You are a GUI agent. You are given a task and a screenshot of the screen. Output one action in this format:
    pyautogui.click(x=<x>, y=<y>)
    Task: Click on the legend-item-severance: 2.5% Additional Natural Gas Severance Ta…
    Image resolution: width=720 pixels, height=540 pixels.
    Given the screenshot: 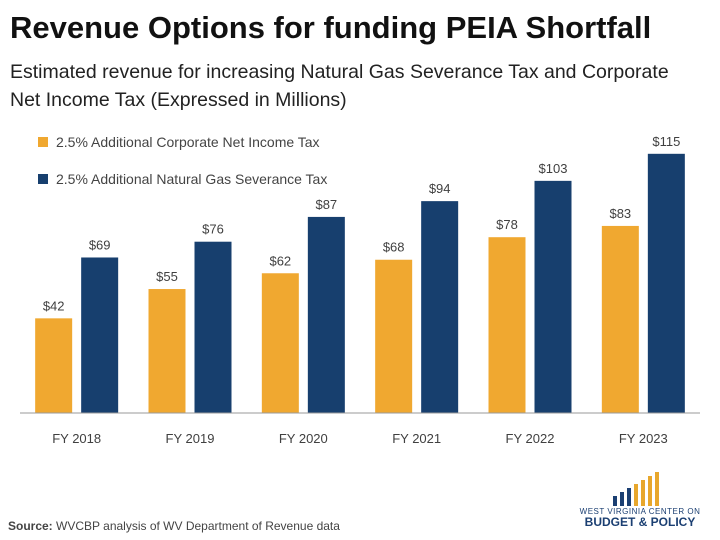 What is the action you would take?
    pyautogui.click(x=182, y=179)
    